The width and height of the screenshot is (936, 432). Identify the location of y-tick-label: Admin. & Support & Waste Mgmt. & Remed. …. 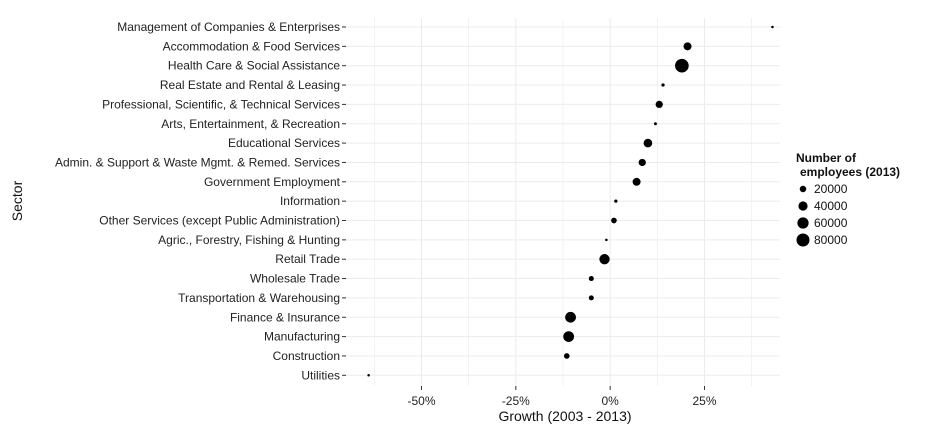
(197, 162).